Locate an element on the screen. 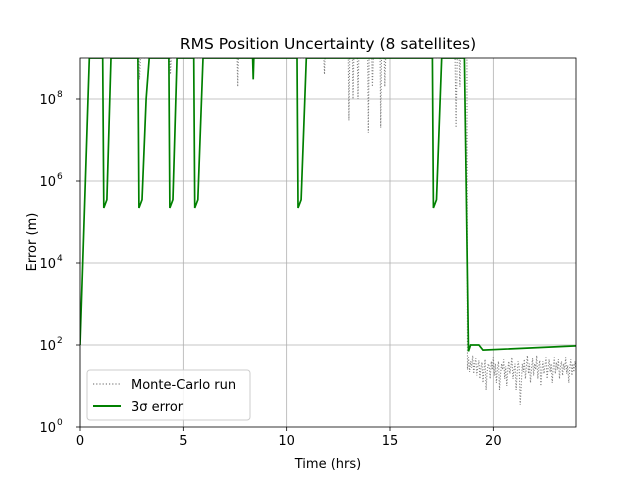 The width and height of the screenshot is (640, 480). x-tick-label: 0 is located at coordinates (80, 441).